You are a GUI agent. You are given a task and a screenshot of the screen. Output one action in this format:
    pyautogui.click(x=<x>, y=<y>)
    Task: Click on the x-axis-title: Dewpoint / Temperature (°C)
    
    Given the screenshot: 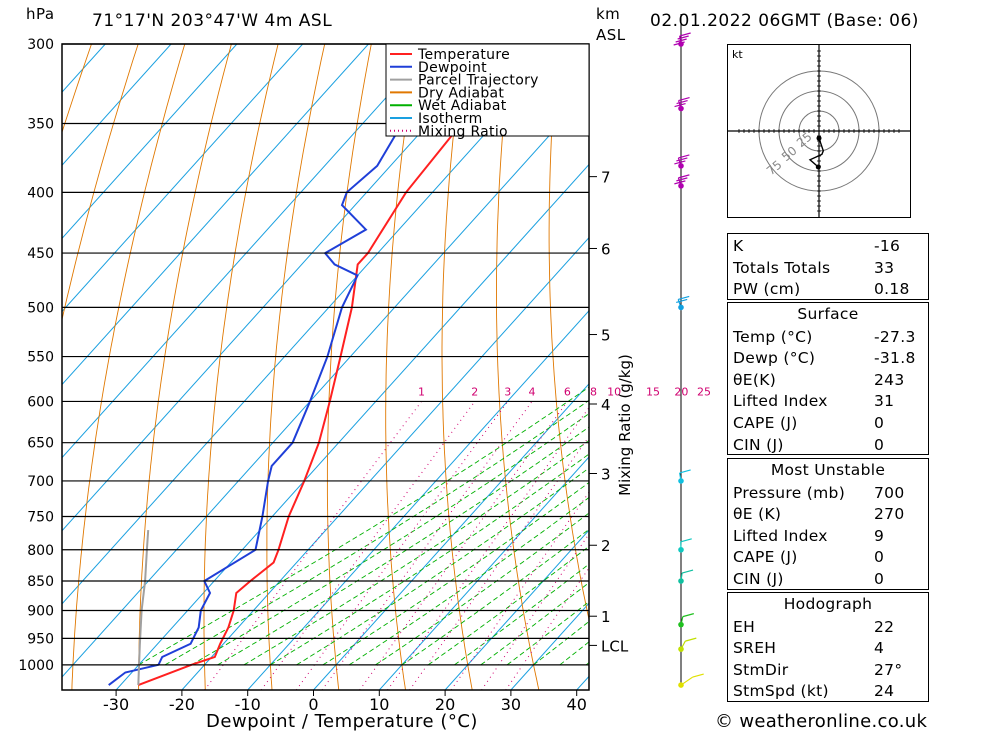 What is the action you would take?
    pyautogui.click(x=342, y=721)
    